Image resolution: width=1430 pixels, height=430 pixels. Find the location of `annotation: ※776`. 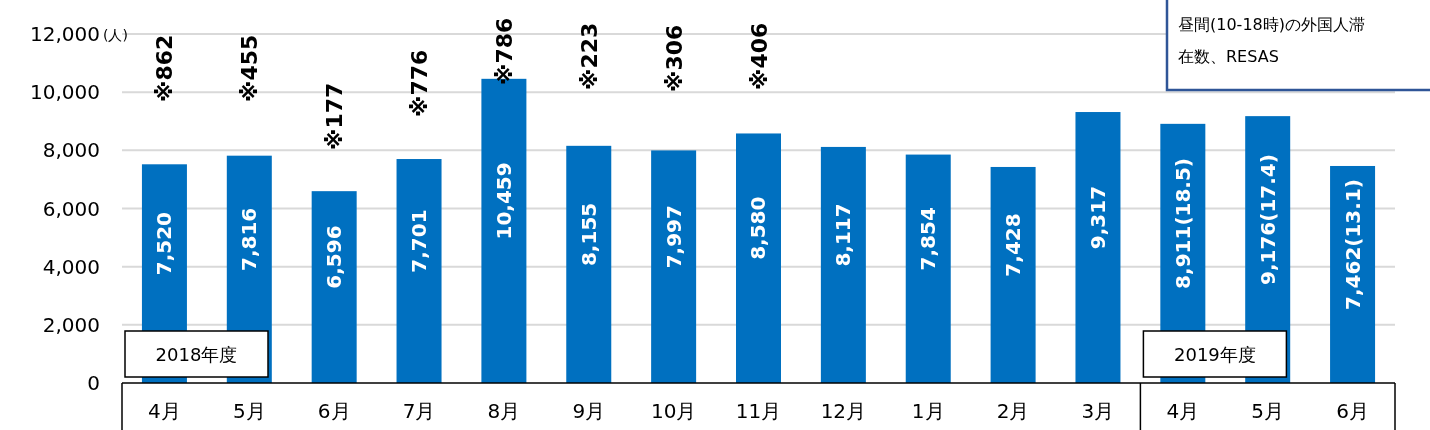

annotation: ※776 is located at coordinates (420, 83).